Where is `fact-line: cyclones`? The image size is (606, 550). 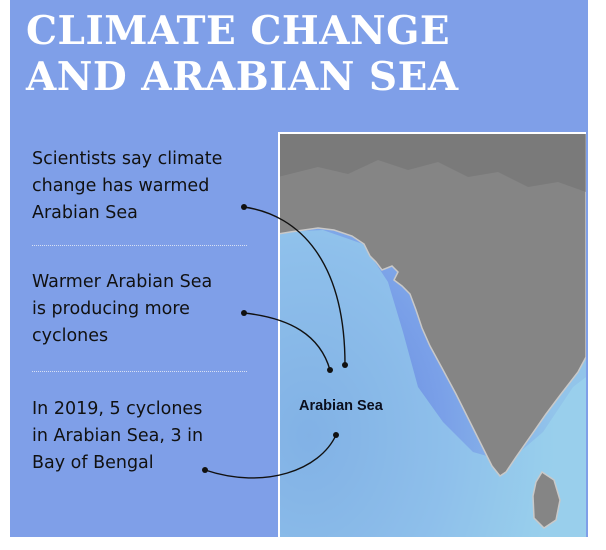 fact-line: cyclones is located at coordinates (70, 336).